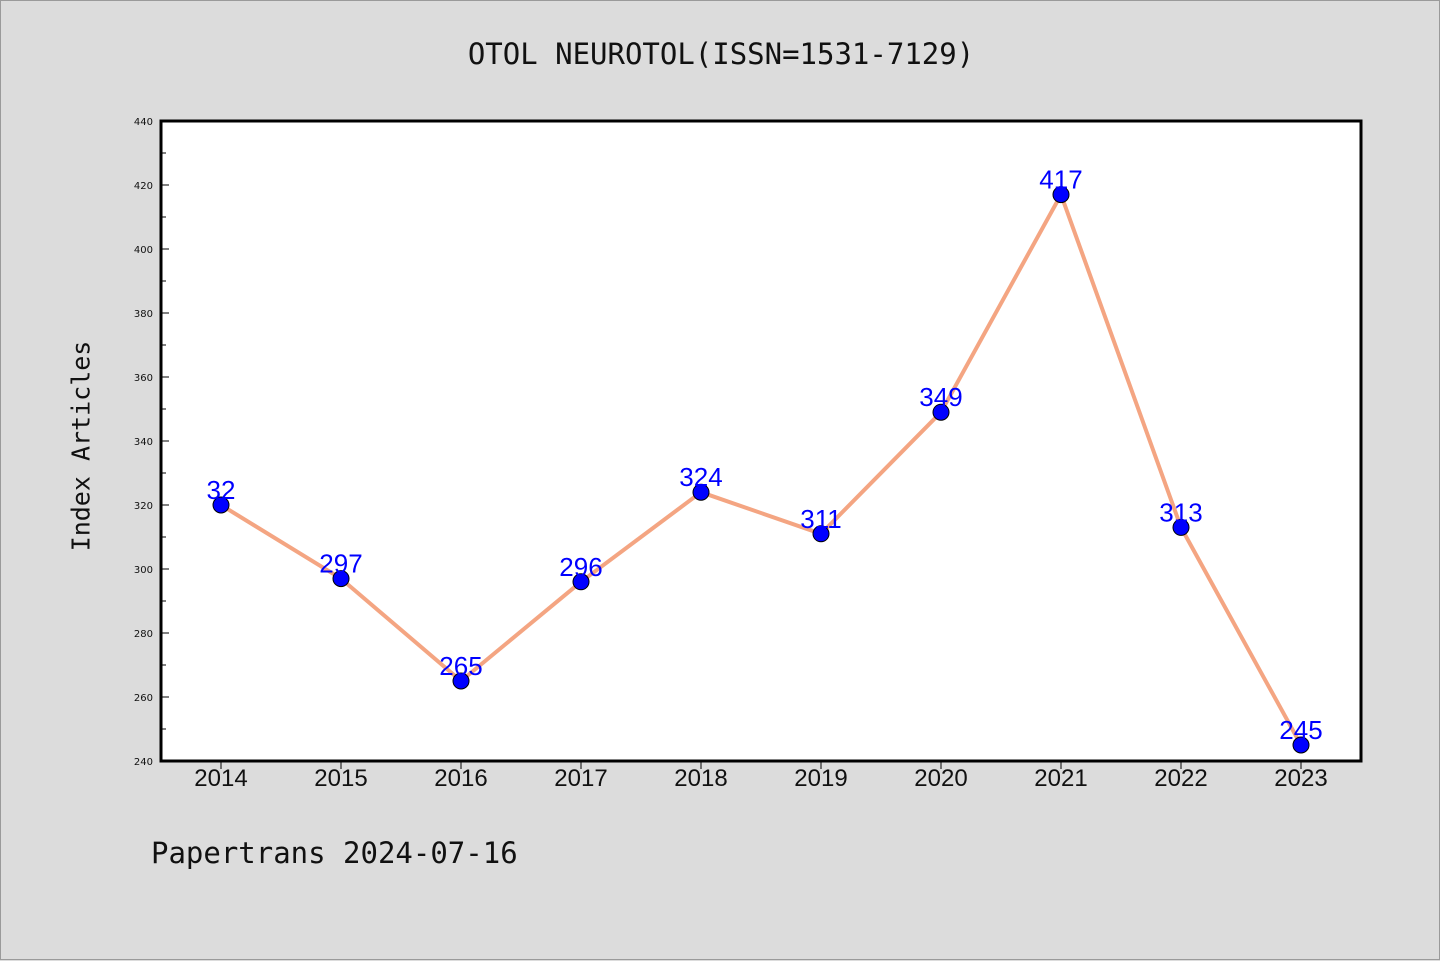 This screenshot has height=961, width=1440. What do you see at coordinates (143, 634) in the screenshot?
I see `y-tick-label: 280` at bounding box center [143, 634].